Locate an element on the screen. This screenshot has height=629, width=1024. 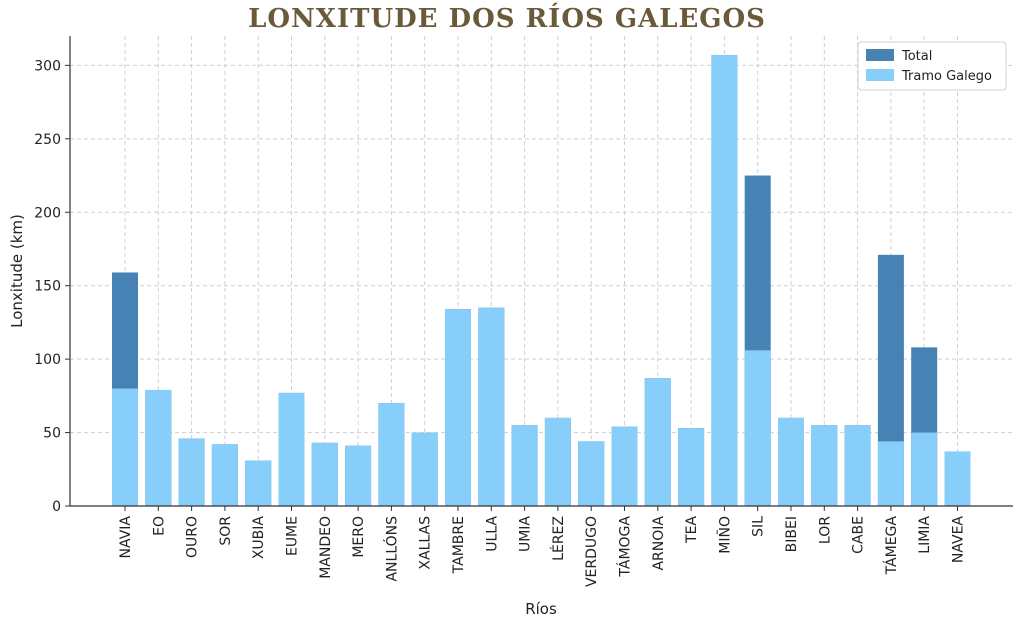
y-tick-label: 0 is located at coordinates (56, 507).